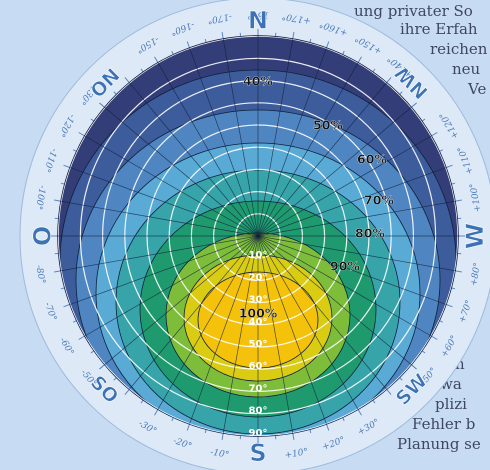  What do you see at coordinates (258, 344) in the screenshot?
I see `tilt-label: 50°` at bounding box center [258, 344].